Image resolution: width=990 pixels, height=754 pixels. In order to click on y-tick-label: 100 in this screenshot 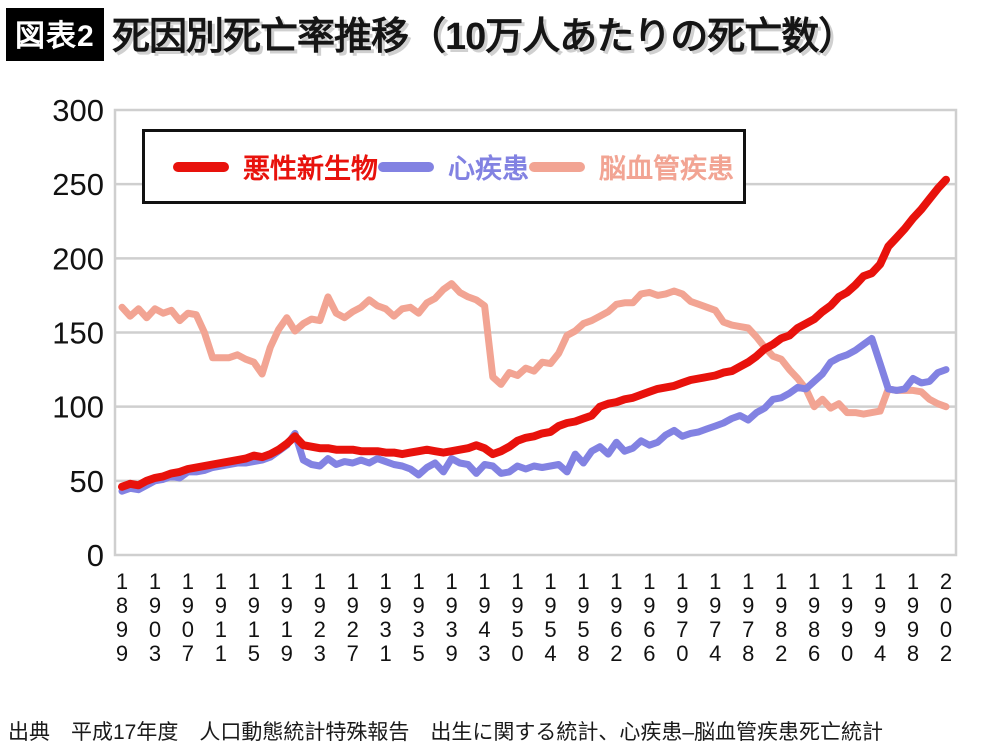, I will do `click(78, 407)`.